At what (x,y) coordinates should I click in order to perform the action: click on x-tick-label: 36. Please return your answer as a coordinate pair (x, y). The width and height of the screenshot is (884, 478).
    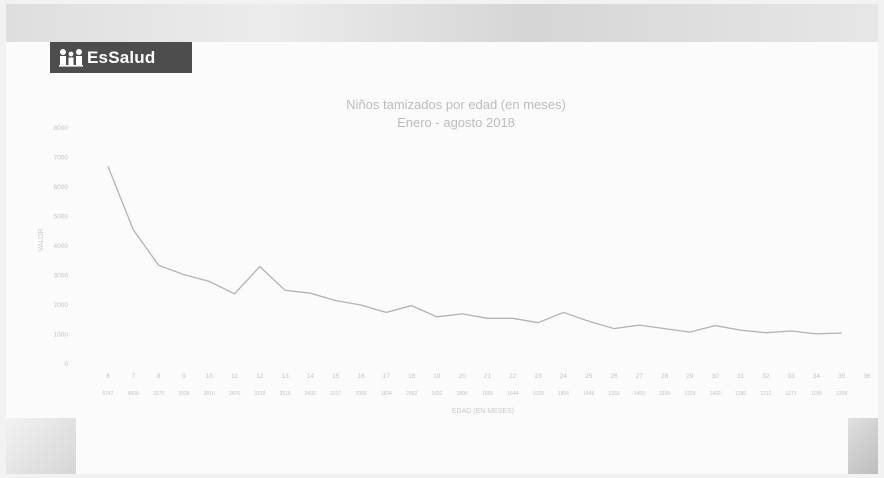
    Looking at the image, I should click on (867, 376).